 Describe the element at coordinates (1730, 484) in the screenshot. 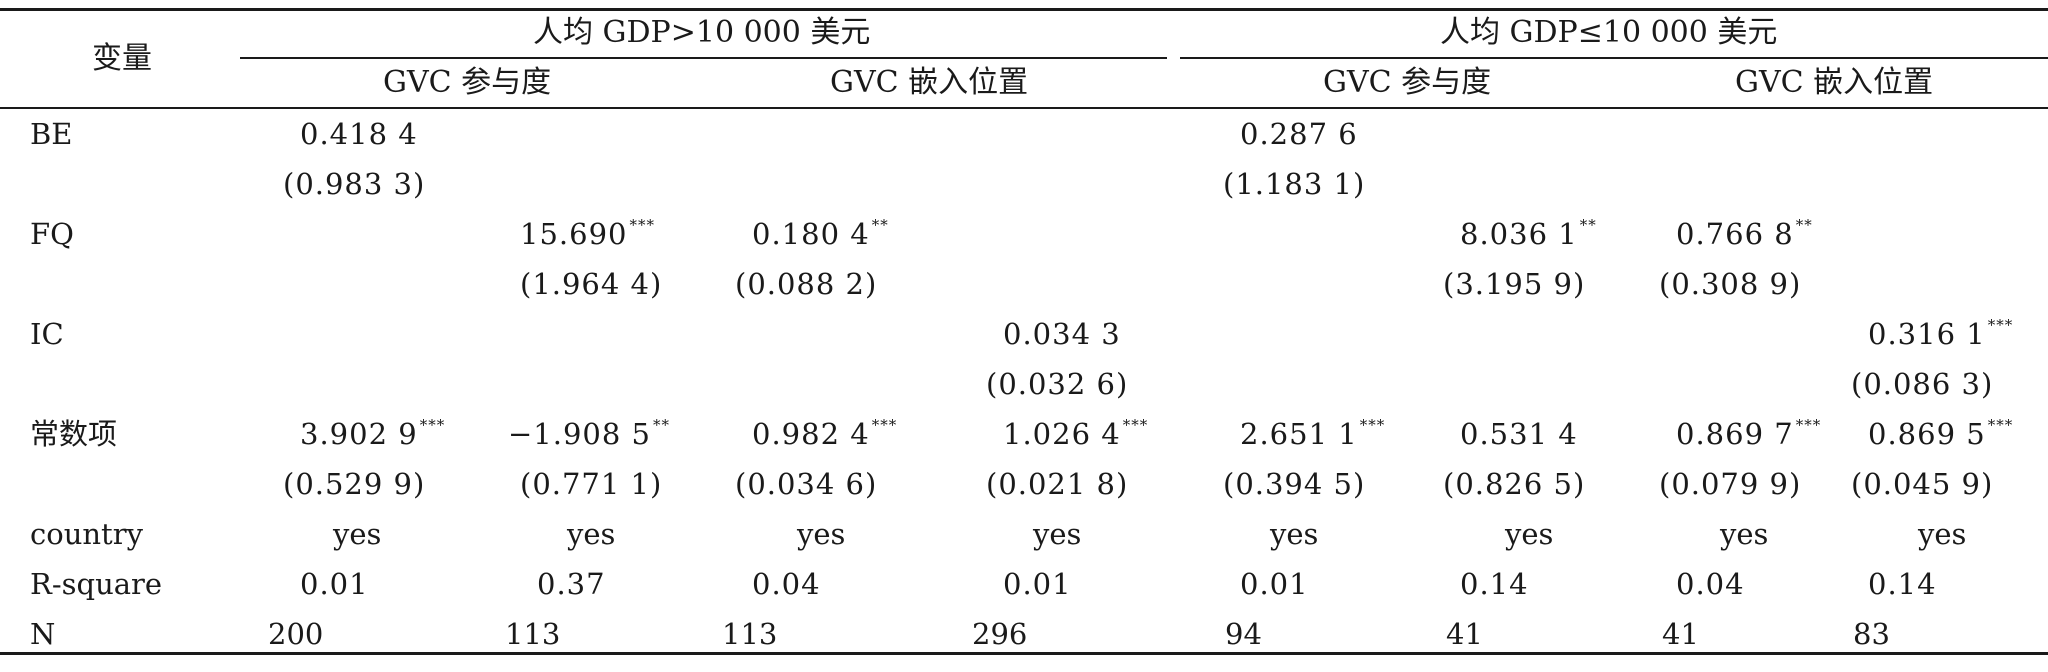

I see `const-c7-se: (0.079 9)` at that location.